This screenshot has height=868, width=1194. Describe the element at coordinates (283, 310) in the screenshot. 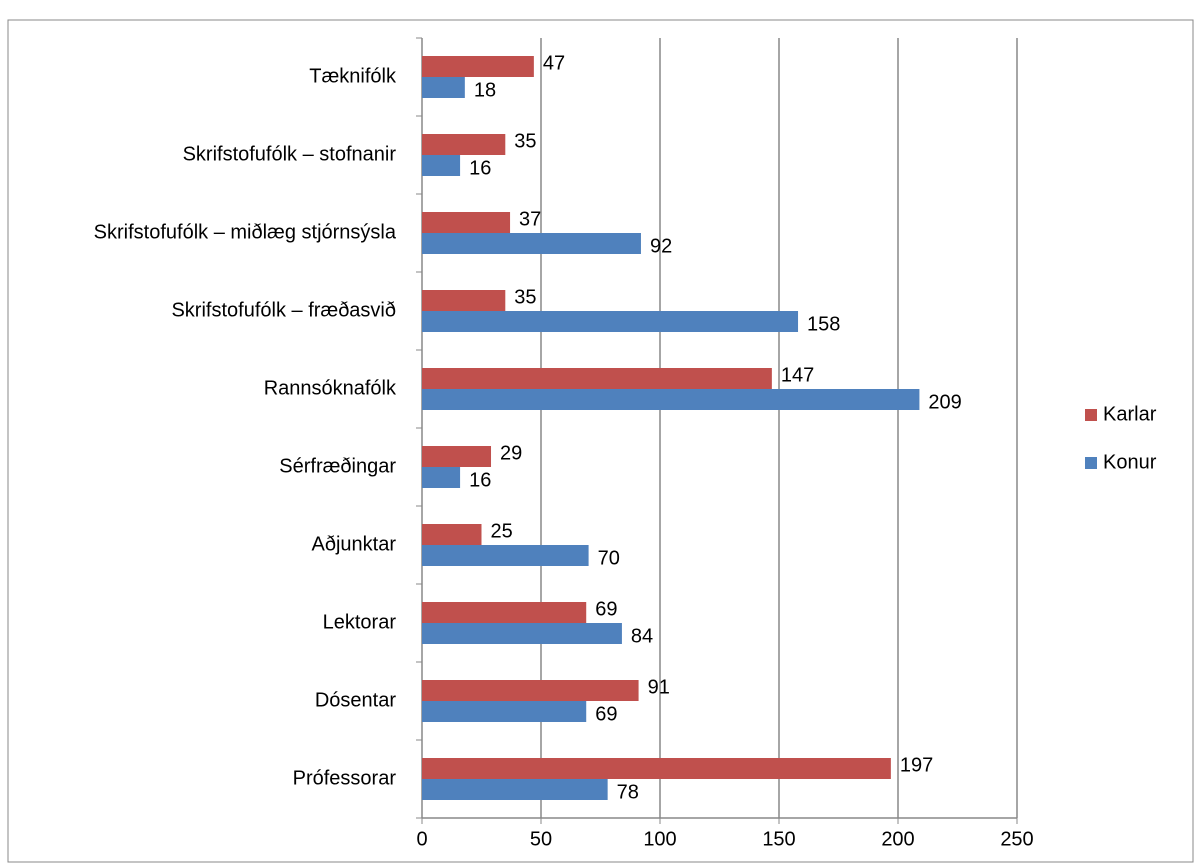

I see `y-tick-label: Skrifstofufólk – fræðasvið` at that location.